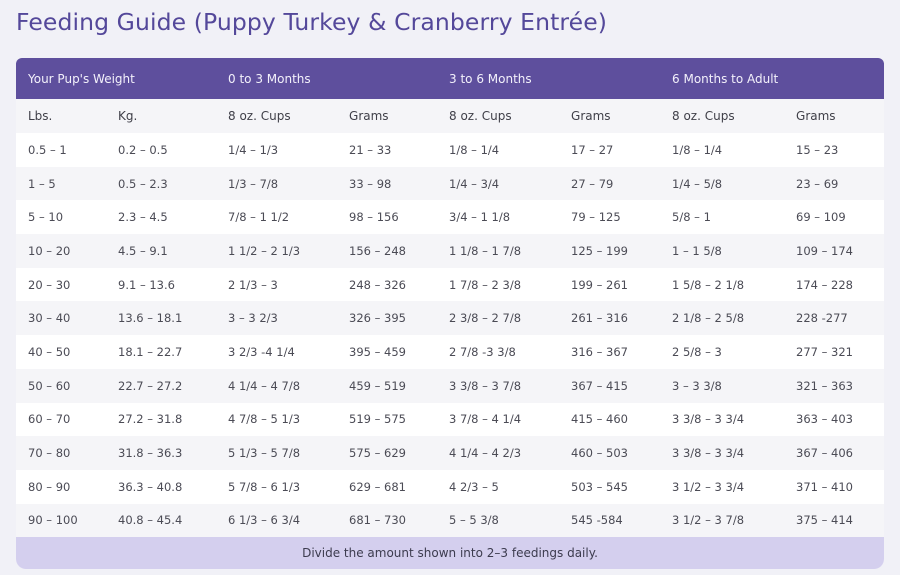 This screenshot has height=575, width=900. What do you see at coordinates (474, 183) in the screenshot?
I see `cell-cups-3-6: 1/4 – 3/4` at bounding box center [474, 183].